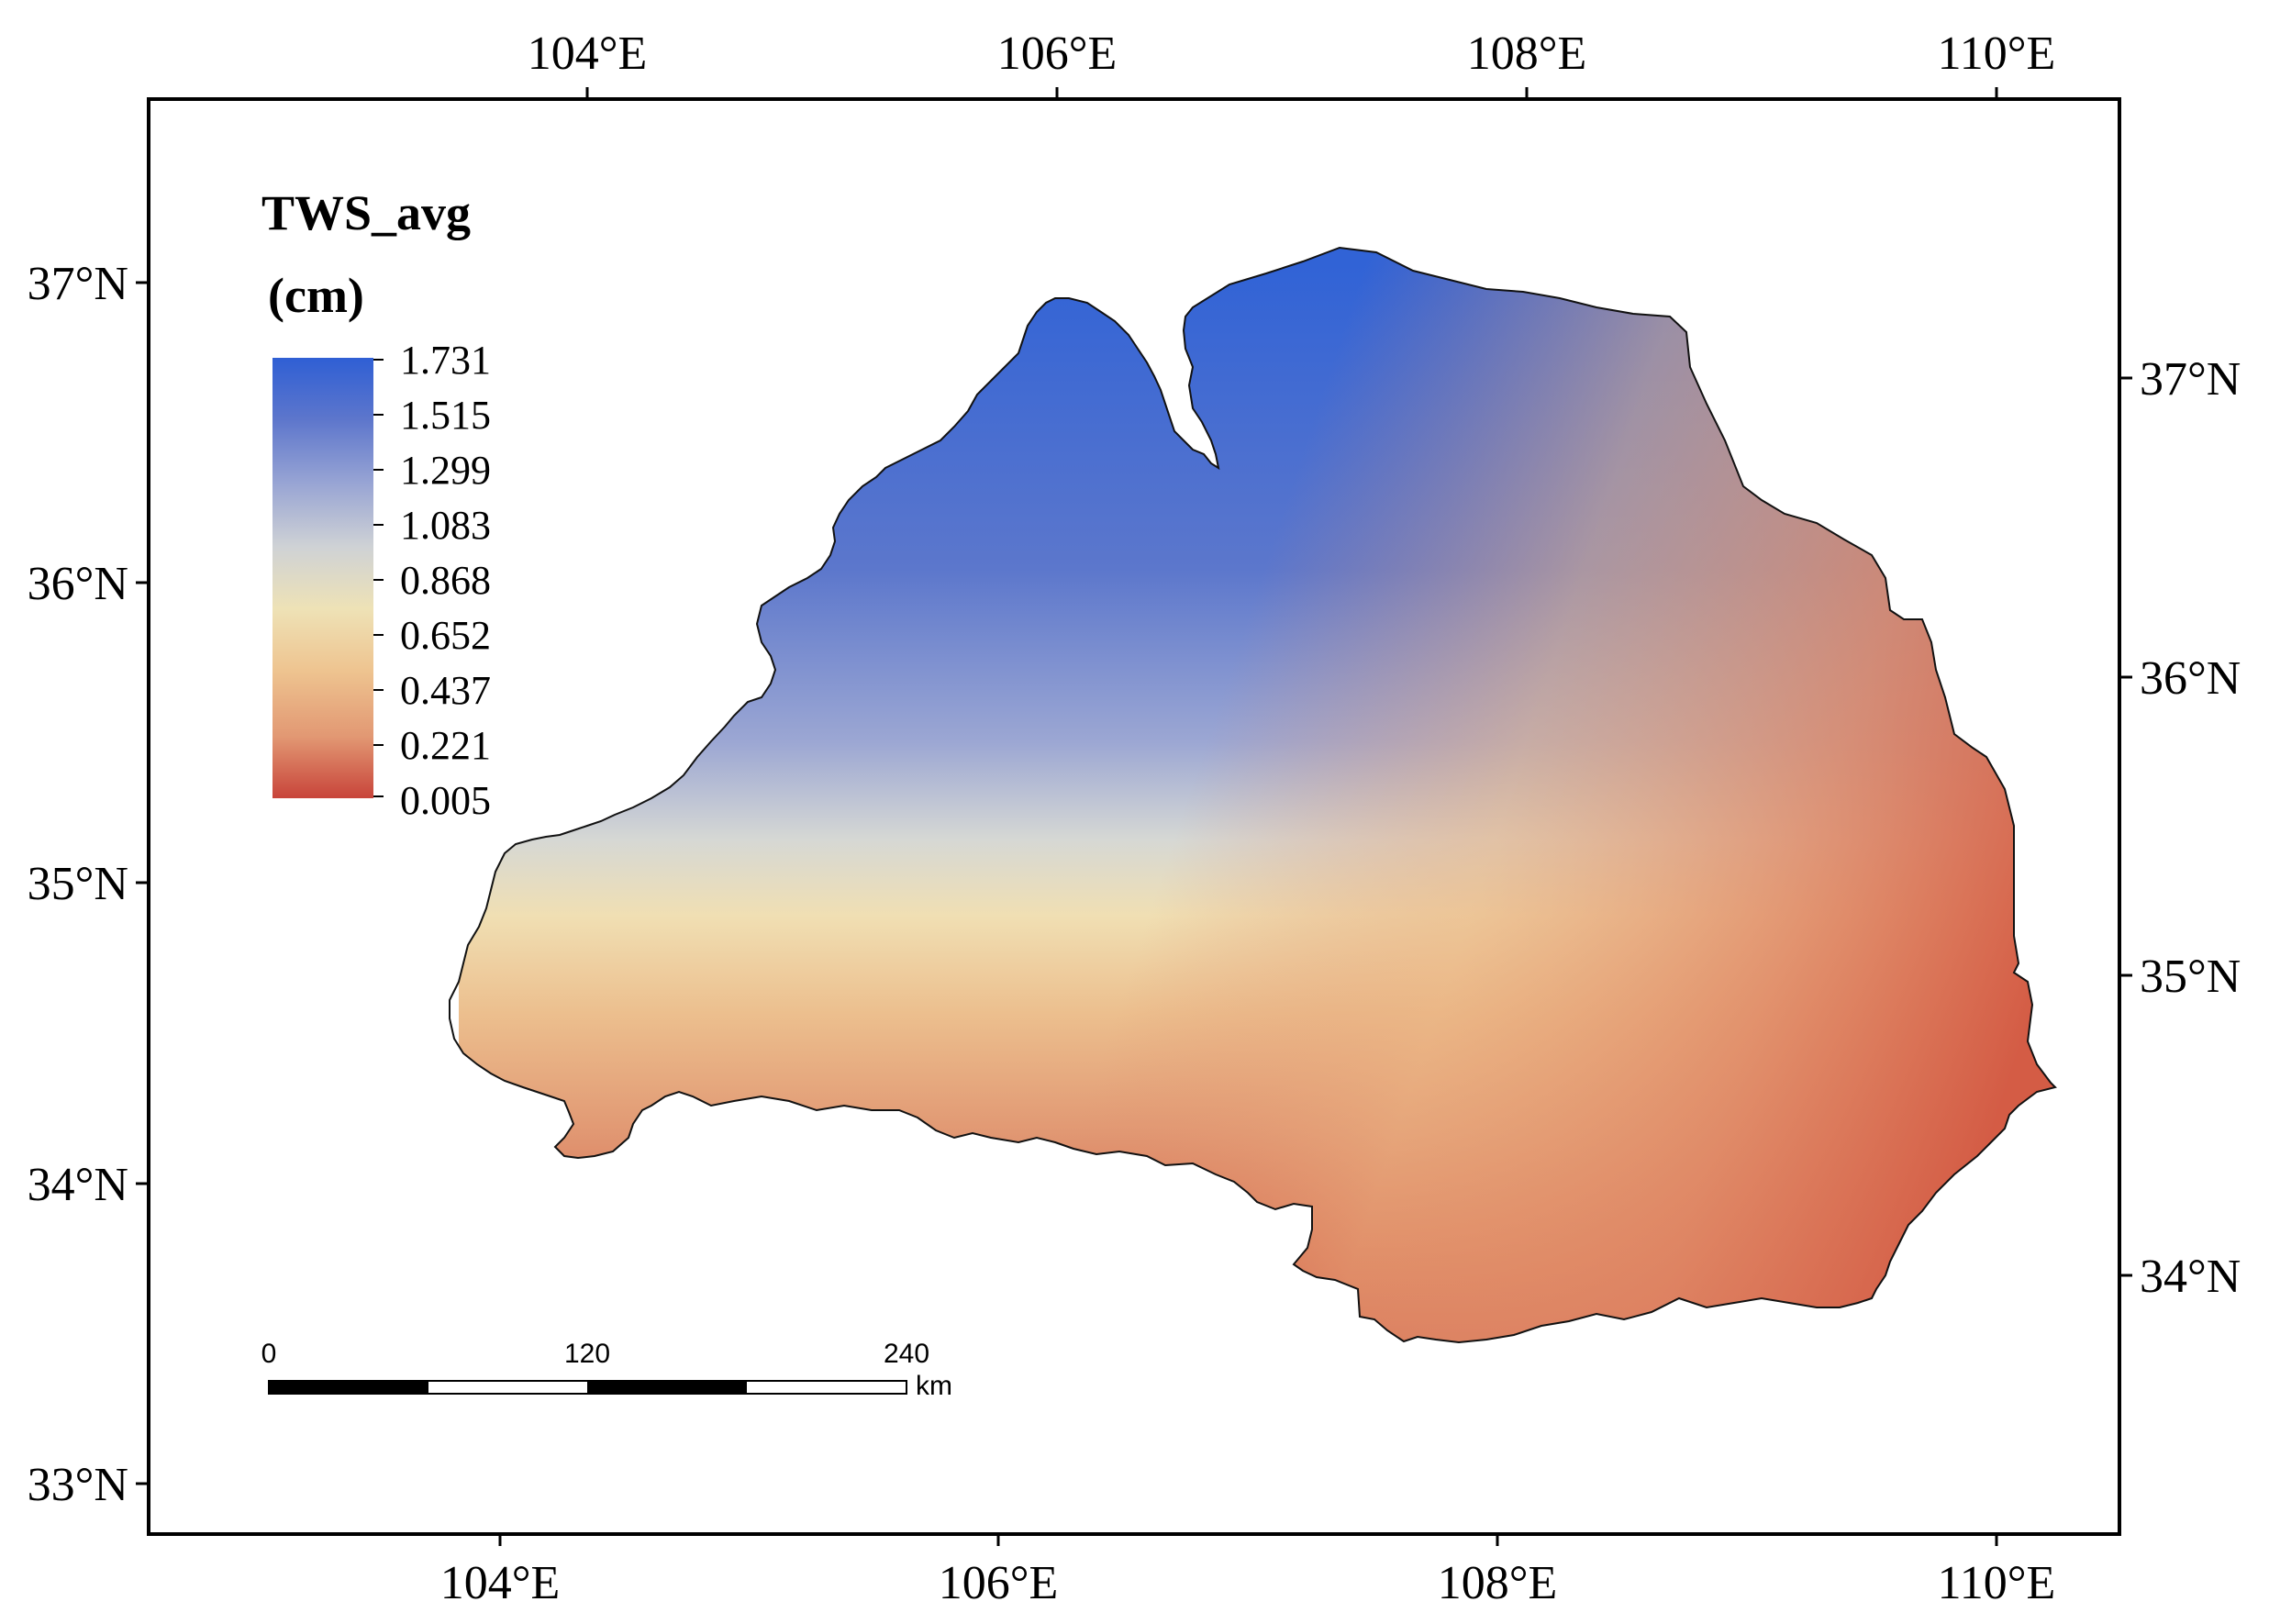 The image size is (2269, 1624). I want to click on legend-unit: (cm), so click(316, 295).